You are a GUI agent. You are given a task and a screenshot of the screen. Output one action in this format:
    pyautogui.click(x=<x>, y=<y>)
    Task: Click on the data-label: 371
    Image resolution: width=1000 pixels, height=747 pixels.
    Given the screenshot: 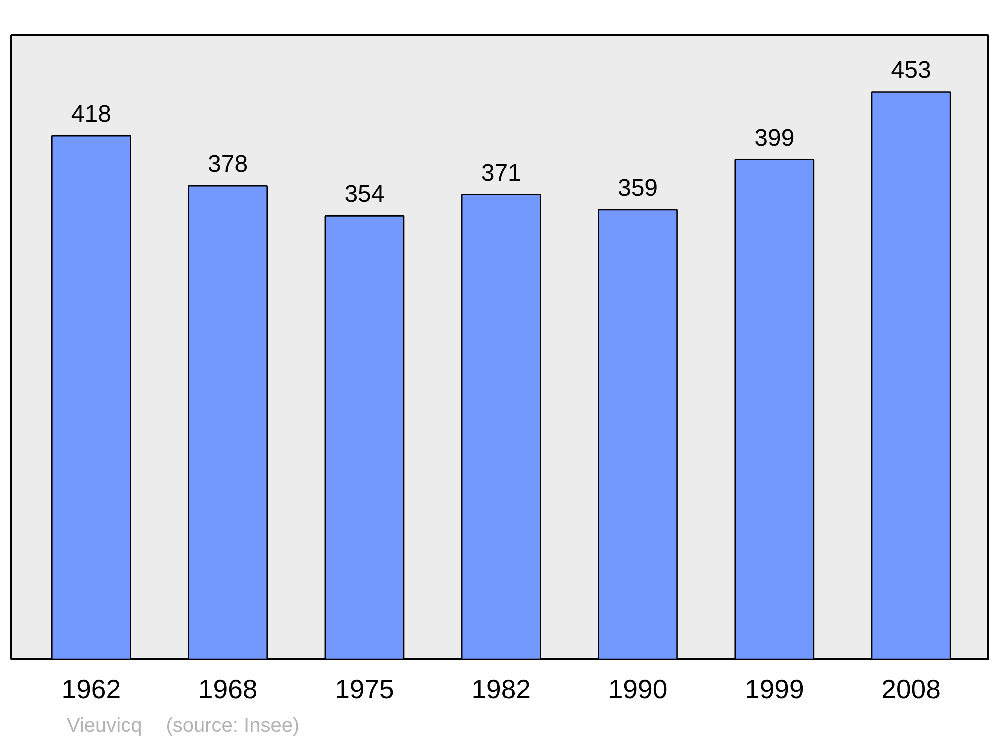 What is the action you would take?
    pyautogui.click(x=501, y=173)
    